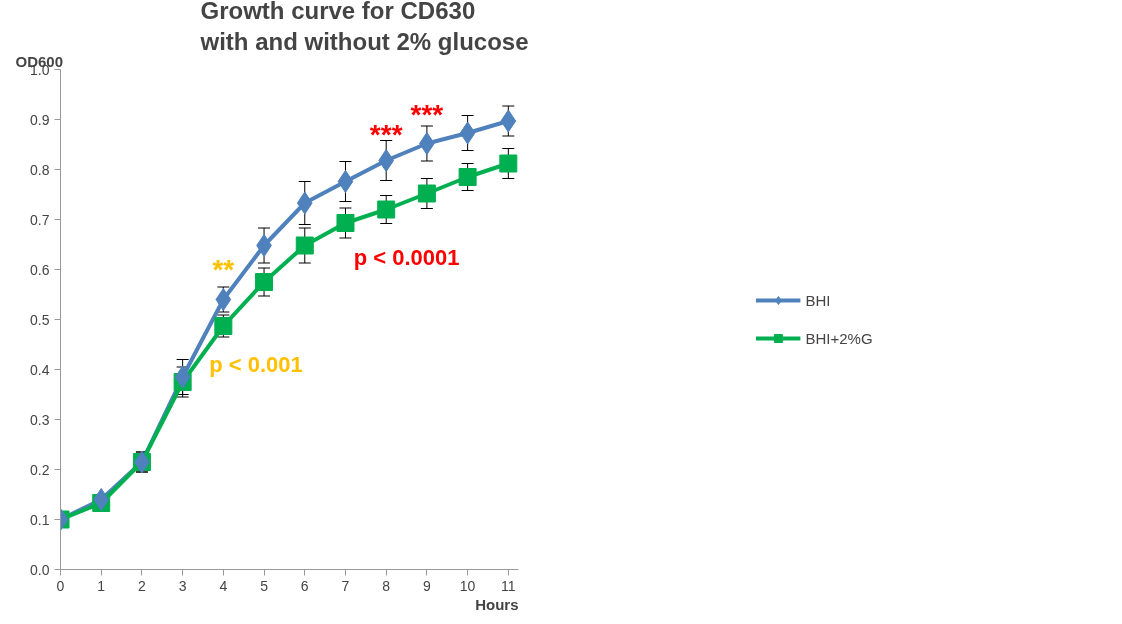  Describe the element at coordinates (40, 569) in the screenshot. I see `y-tick-label: 0.0` at that location.